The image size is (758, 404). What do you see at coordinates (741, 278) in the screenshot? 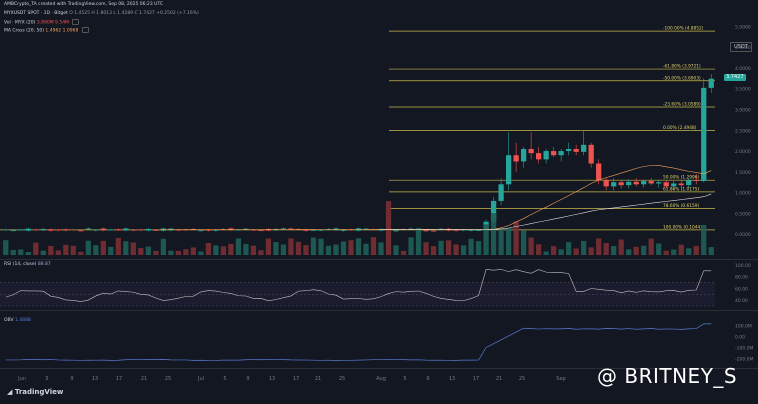
I see `rsi-tick-label: 80.00` at bounding box center [741, 278].